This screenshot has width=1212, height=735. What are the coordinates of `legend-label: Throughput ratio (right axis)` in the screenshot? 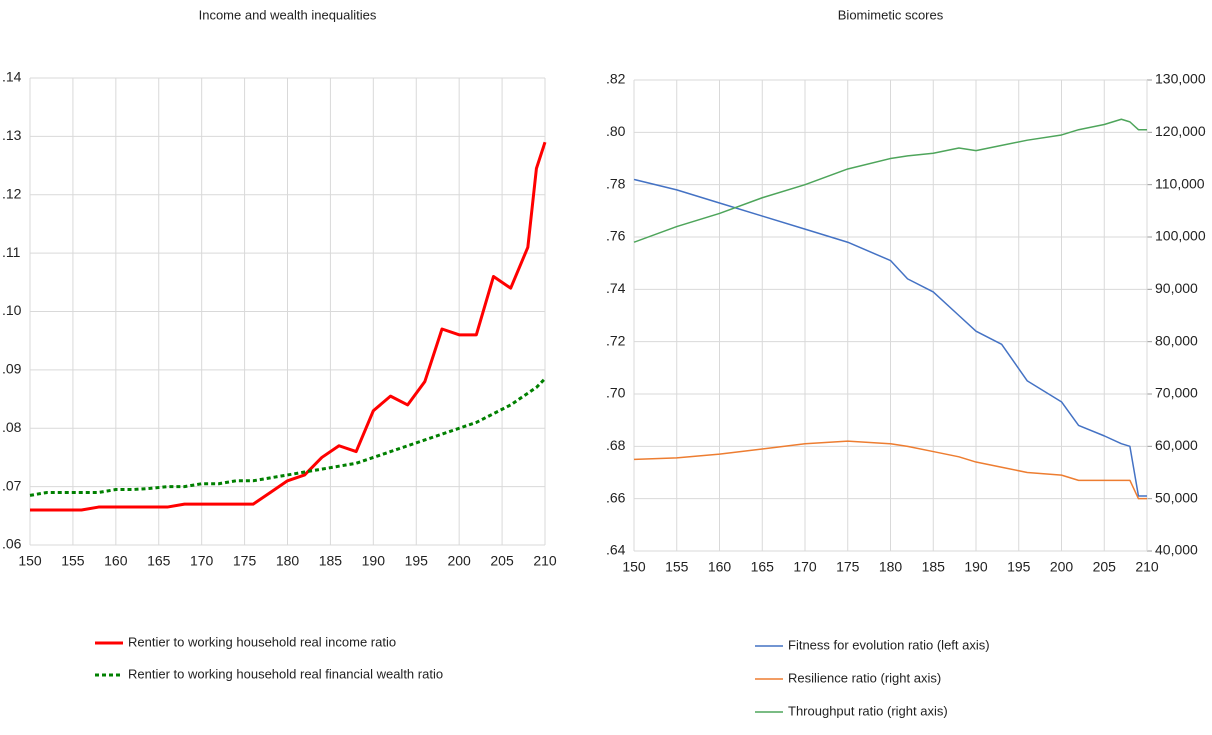 It's located at (868, 710).